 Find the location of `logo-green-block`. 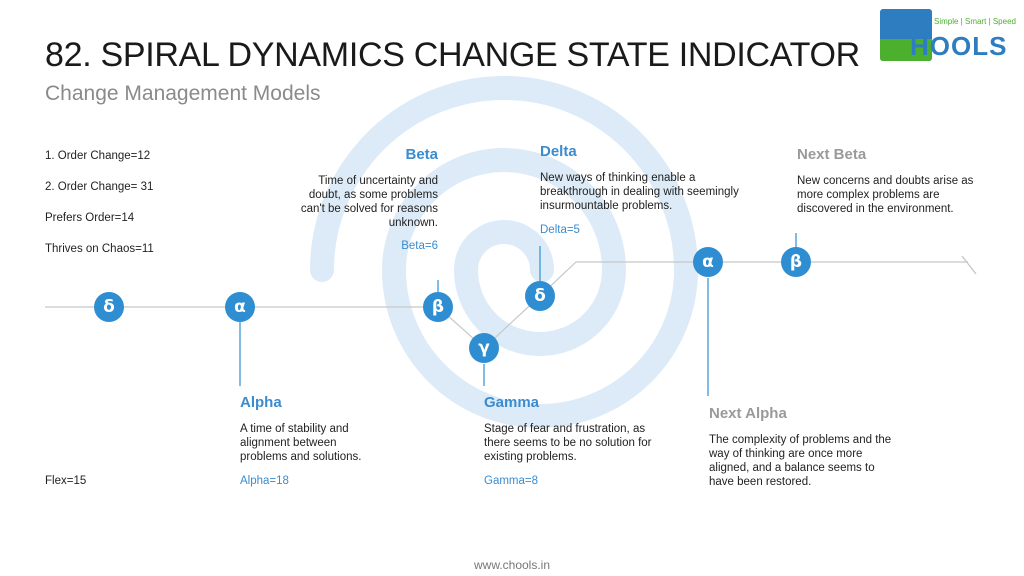

logo-green-block is located at coordinates (906, 50).